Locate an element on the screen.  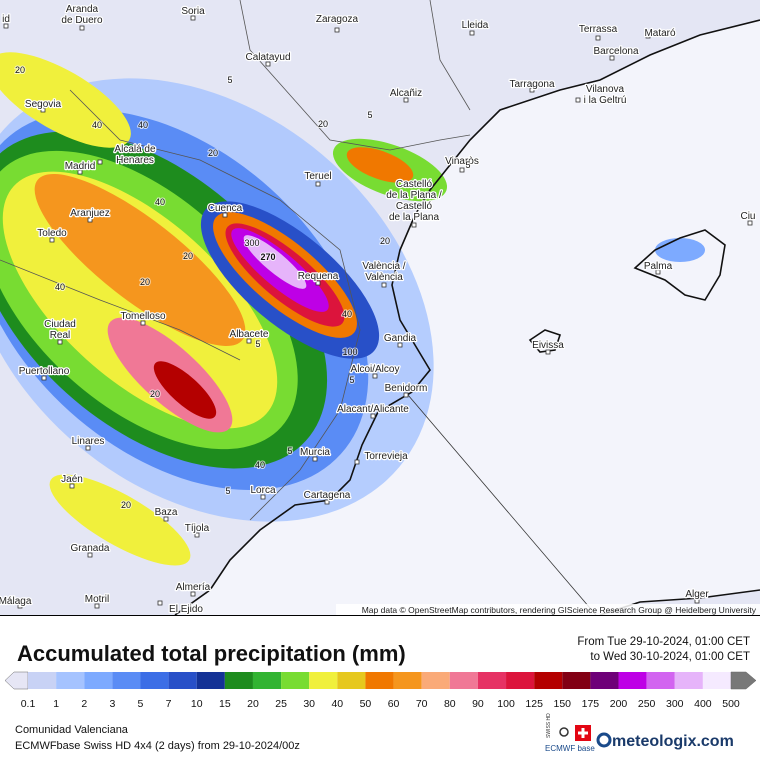
search-icon is located at coordinates (564, 732).